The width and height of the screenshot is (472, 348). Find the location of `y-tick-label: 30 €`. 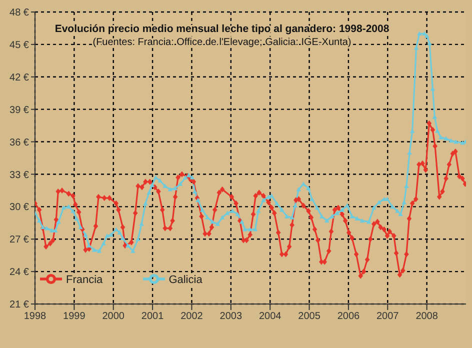

y-tick-label: 30 € is located at coordinates (20, 208).